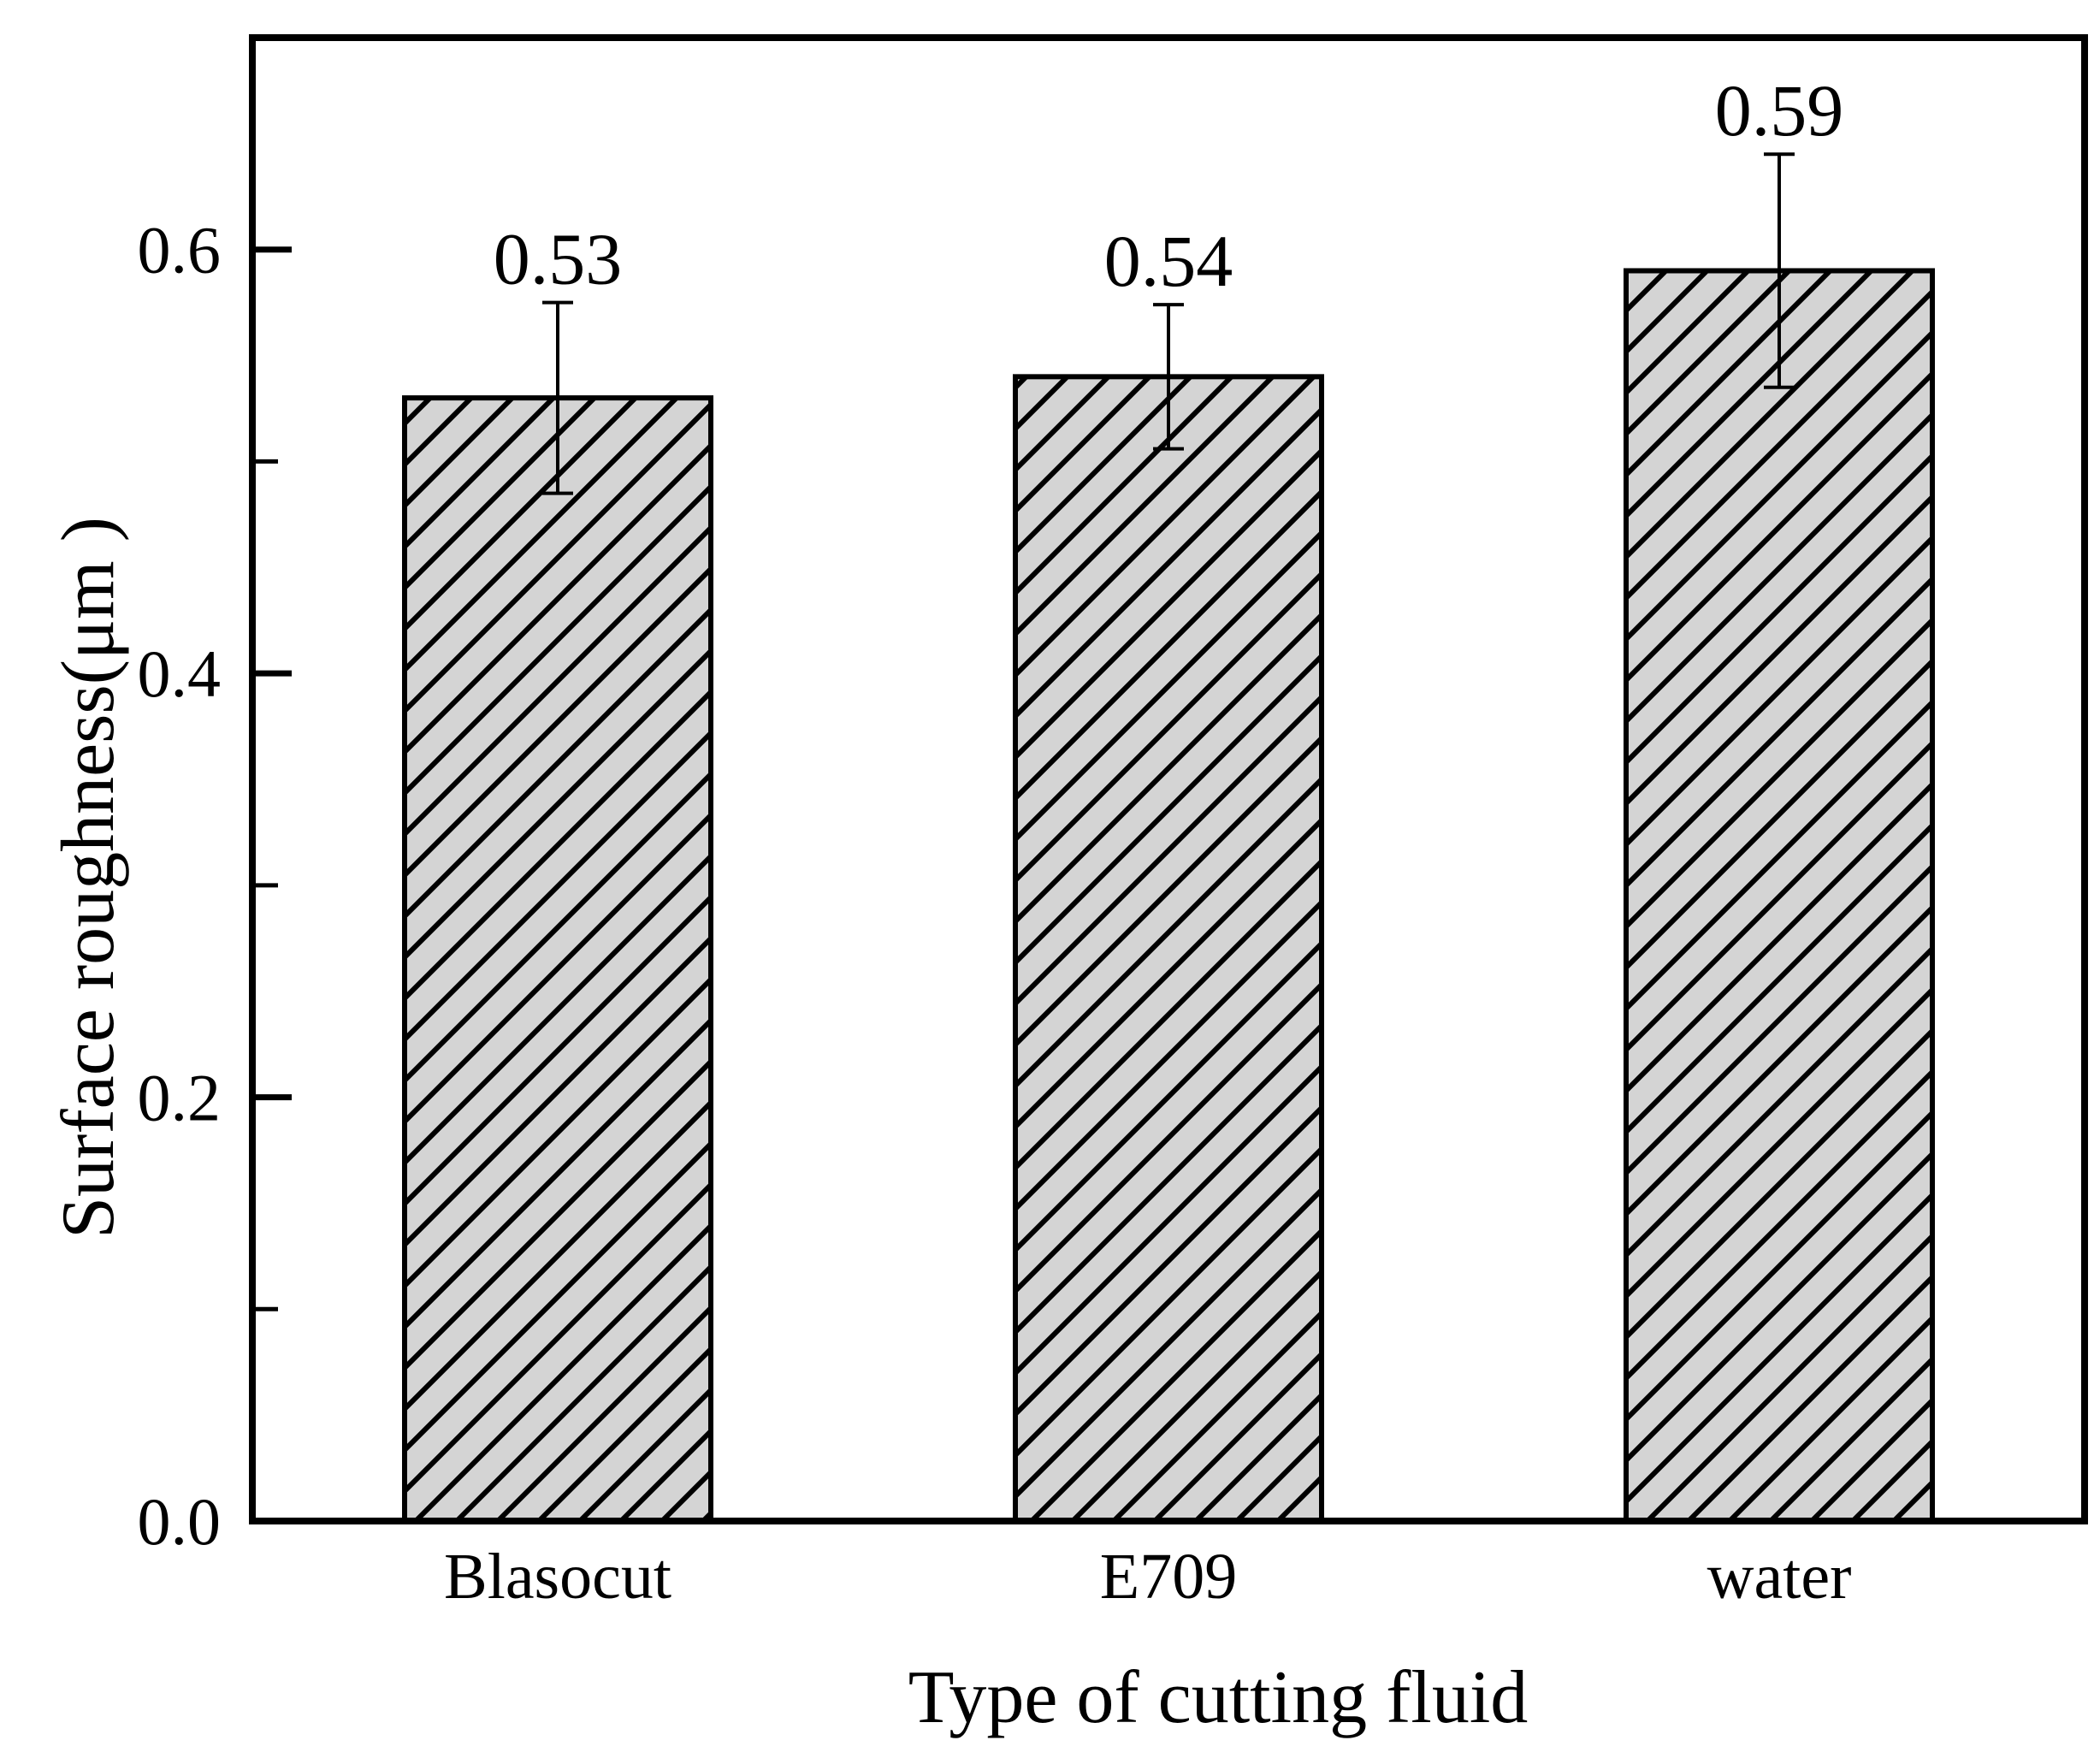 The height and width of the screenshot is (1764, 2094). Describe the element at coordinates (1780, 1577) in the screenshot. I see `x-tick-label-water: water` at that location.